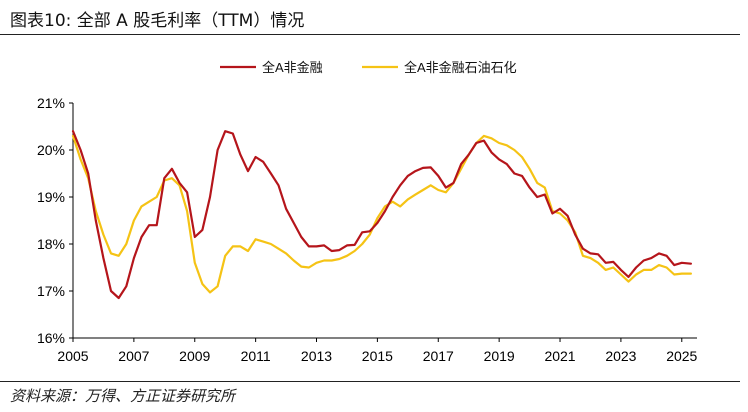 The width and height of the screenshot is (748, 412). What do you see at coordinates (157, 21) in the screenshot?
I see `figure-title: 图表10: 全部 A 股毛利率（TTM）情况` at bounding box center [157, 21].